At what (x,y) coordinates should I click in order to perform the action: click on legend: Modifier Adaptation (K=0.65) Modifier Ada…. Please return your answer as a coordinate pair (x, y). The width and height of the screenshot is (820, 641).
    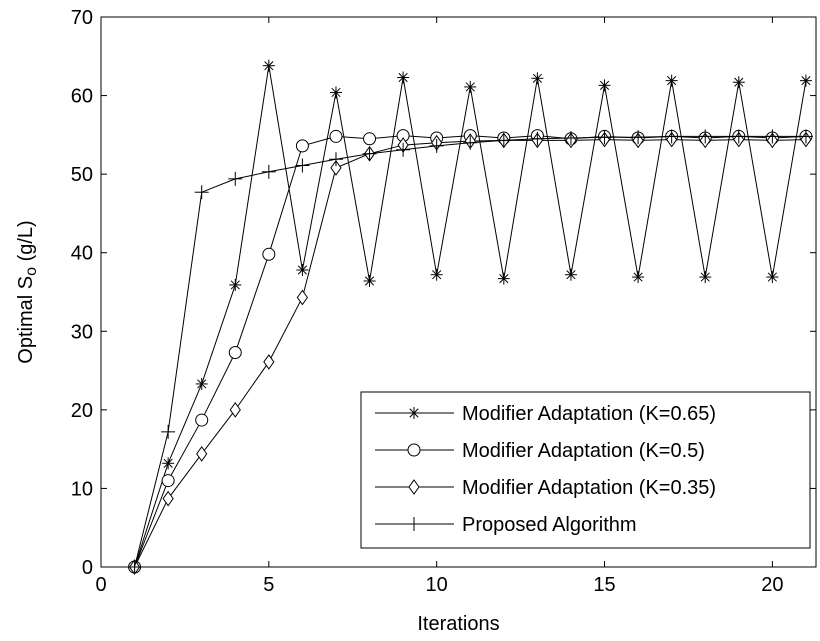
    Looking at the image, I should click on (585, 470).